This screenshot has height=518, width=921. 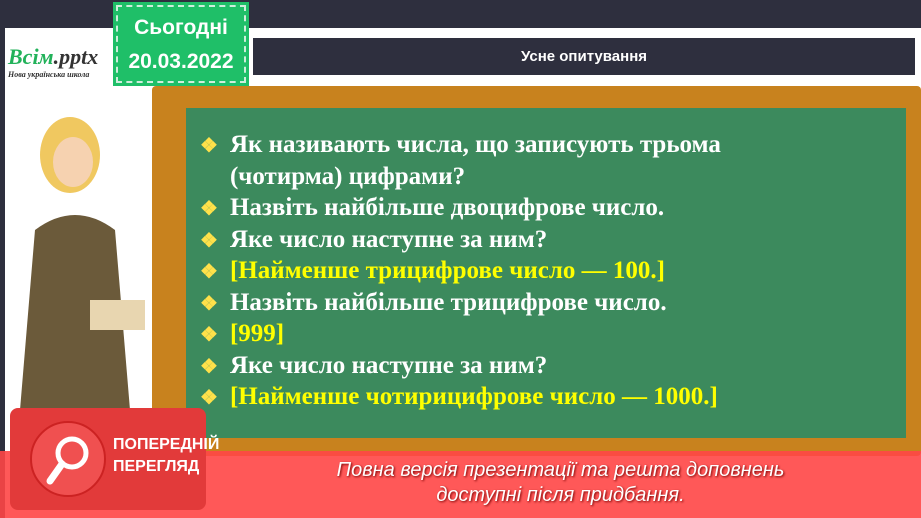 What do you see at coordinates (76, 56) in the screenshot?
I see `logo-ext: .pptx` at bounding box center [76, 56].